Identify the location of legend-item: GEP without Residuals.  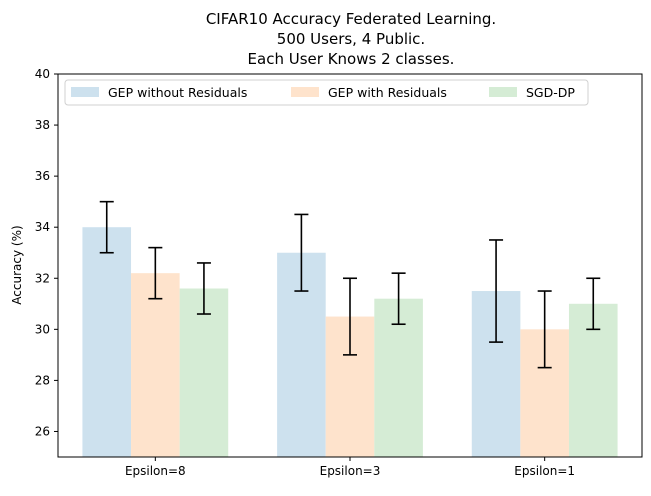
(159, 92).